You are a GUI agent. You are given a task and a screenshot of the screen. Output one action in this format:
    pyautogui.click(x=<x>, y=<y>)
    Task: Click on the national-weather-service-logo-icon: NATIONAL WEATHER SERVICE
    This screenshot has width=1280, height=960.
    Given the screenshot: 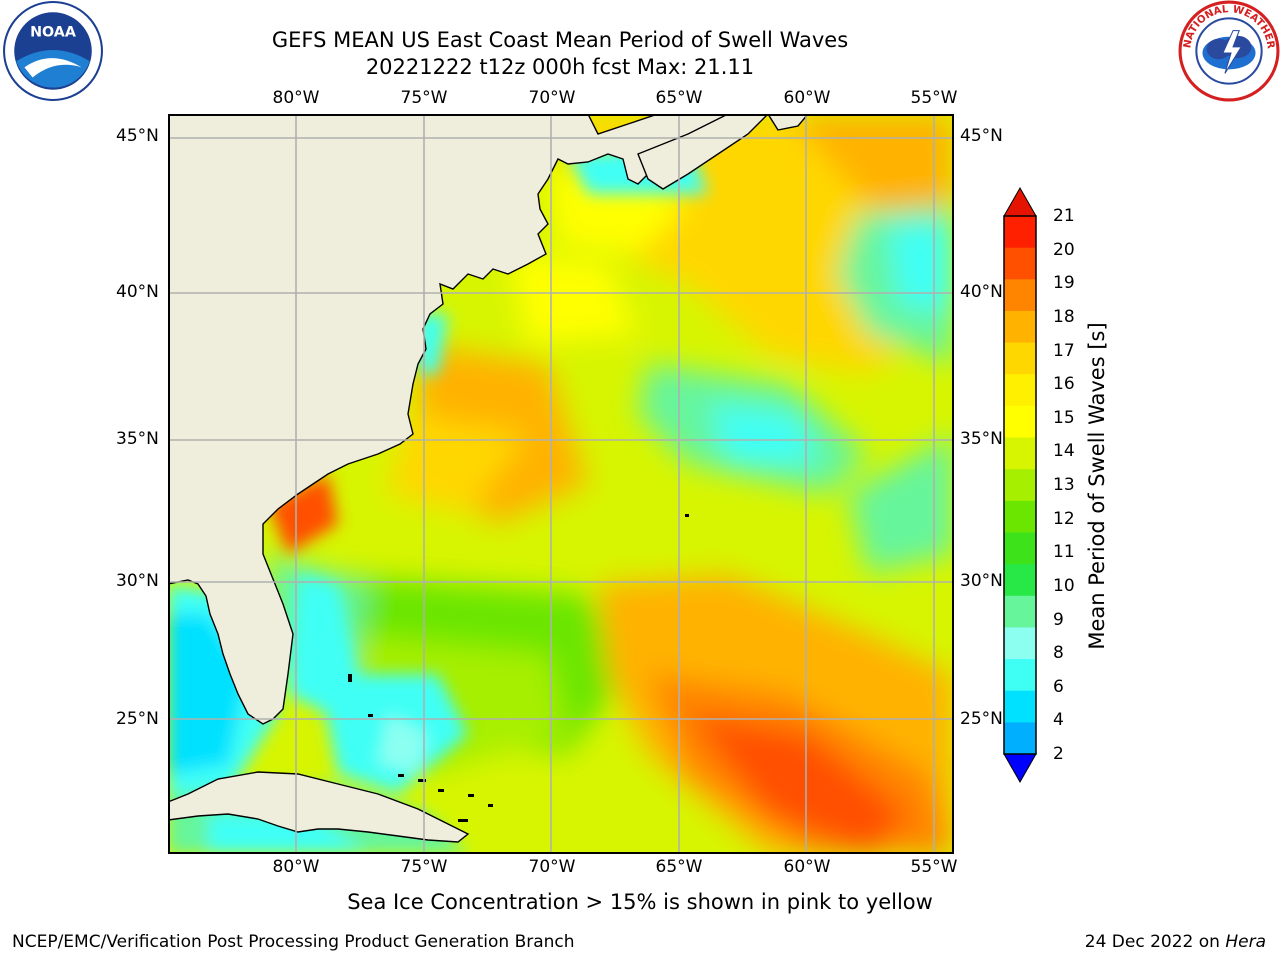 What is the action you would take?
    pyautogui.click(x=1229, y=51)
    